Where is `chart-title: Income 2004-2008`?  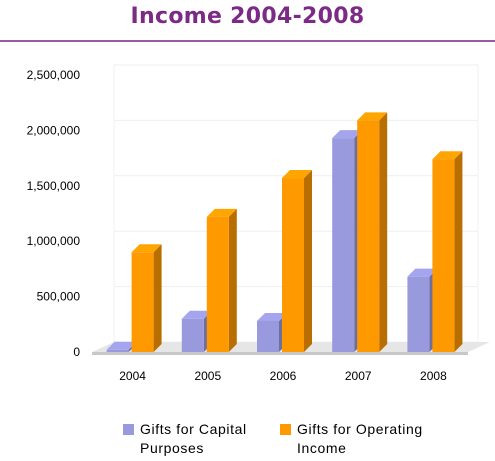 chart-title: Income 2004-2008 is located at coordinates (247, 16).